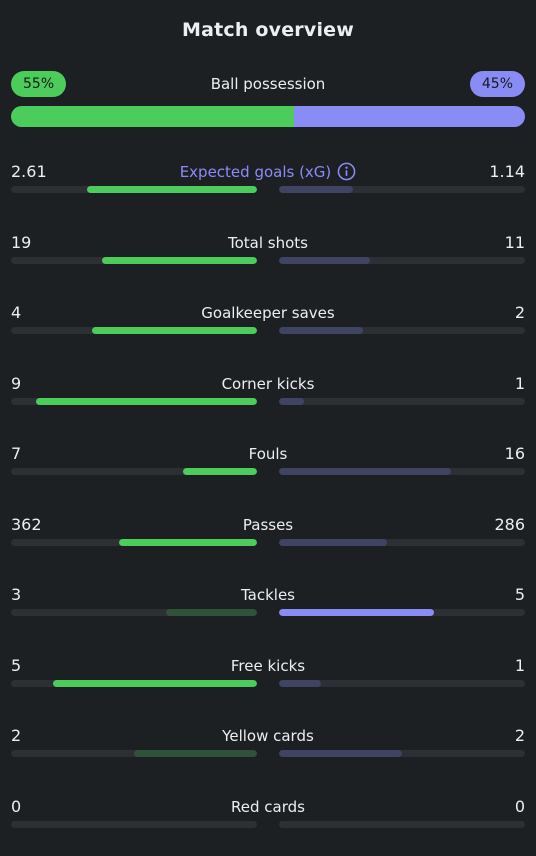 The width and height of the screenshot is (536, 856). Describe the element at coordinates (507, 171) in the screenshot. I see `away-value: 1.14` at that location.